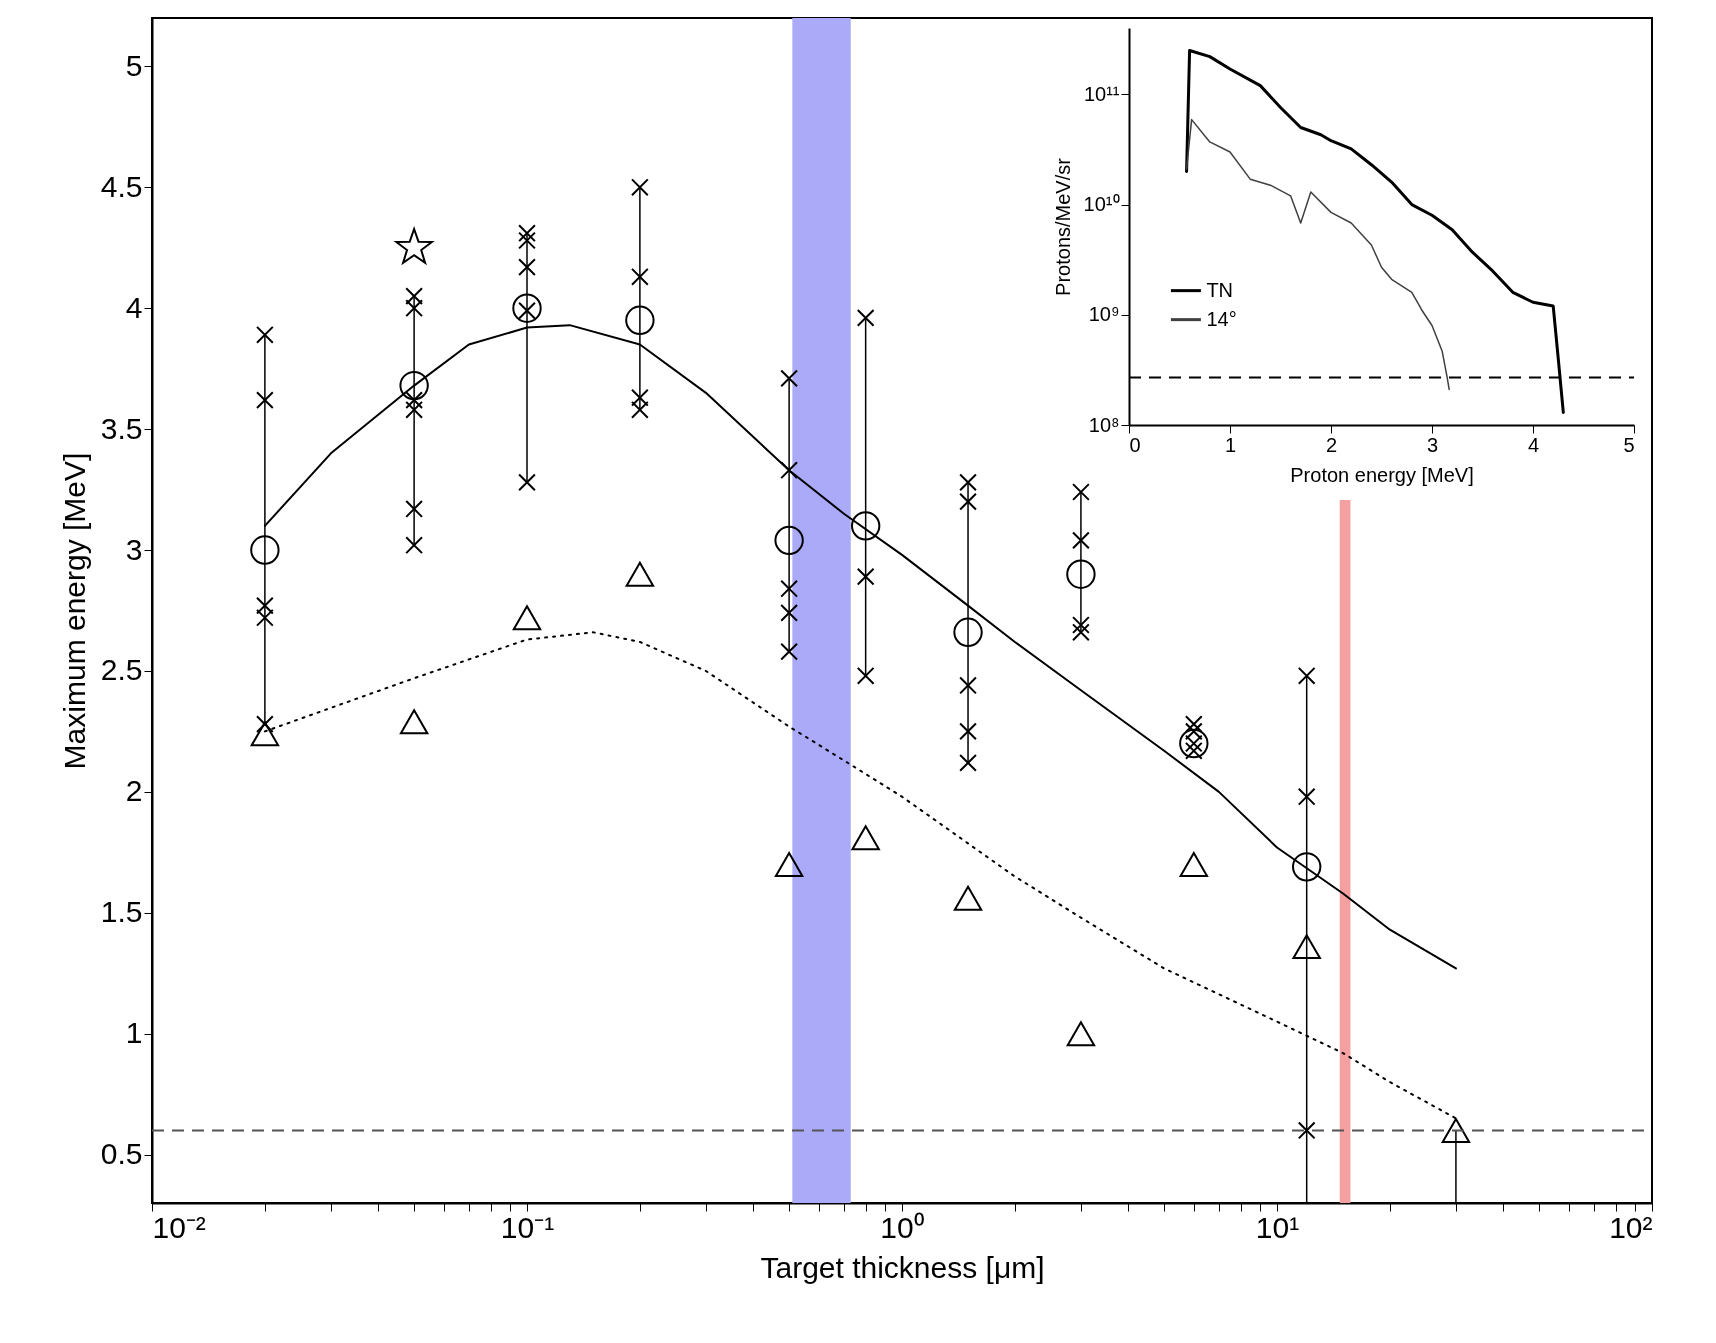 The image size is (1716, 1343). Describe the element at coordinates (134, 65) in the screenshot. I see `y-tick-label: 5` at that location.